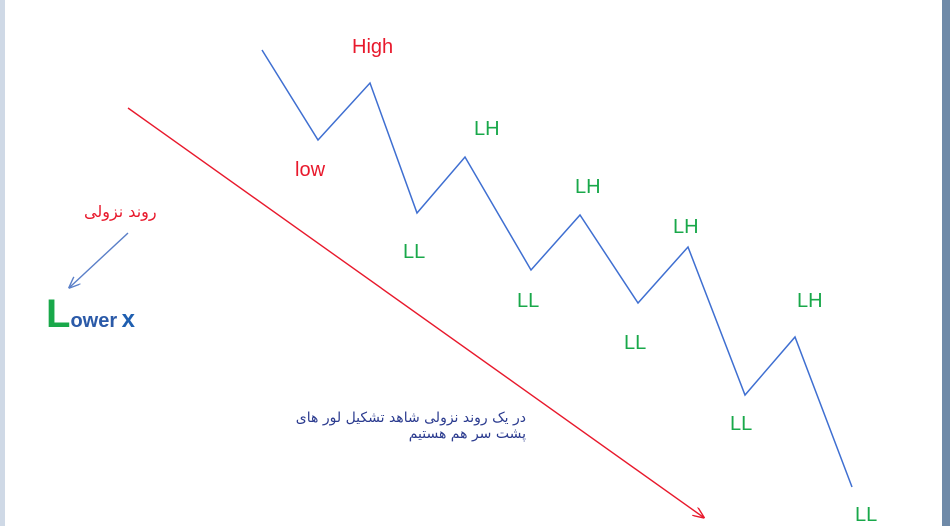 This screenshot has height=527, width=950. What do you see at coordinates (686, 227) in the screenshot?
I see `label-lh-3: LH` at bounding box center [686, 227].